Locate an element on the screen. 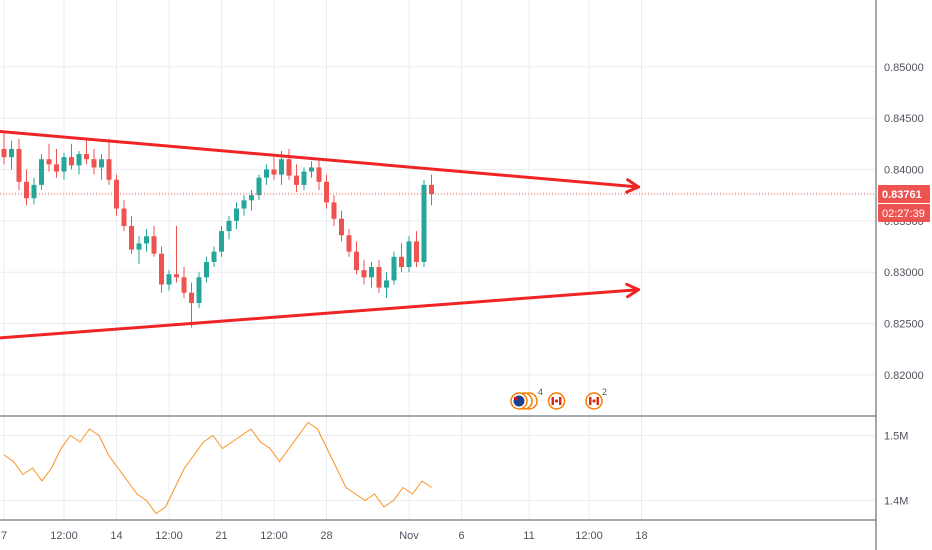  oscillator-pane is located at coordinates (217, 468).